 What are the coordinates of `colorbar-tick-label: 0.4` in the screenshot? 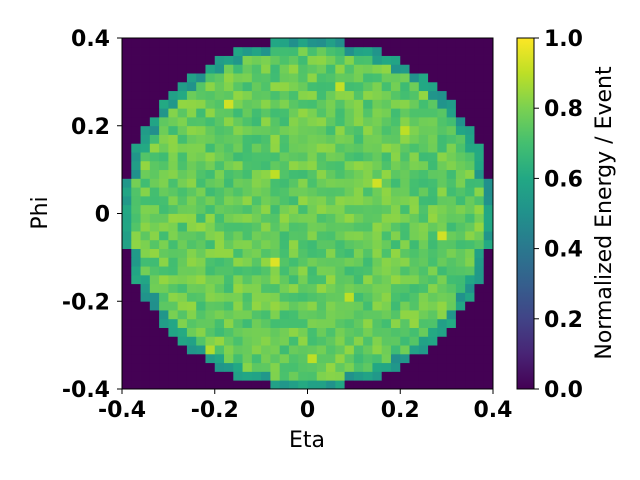 It's located at (563, 250).